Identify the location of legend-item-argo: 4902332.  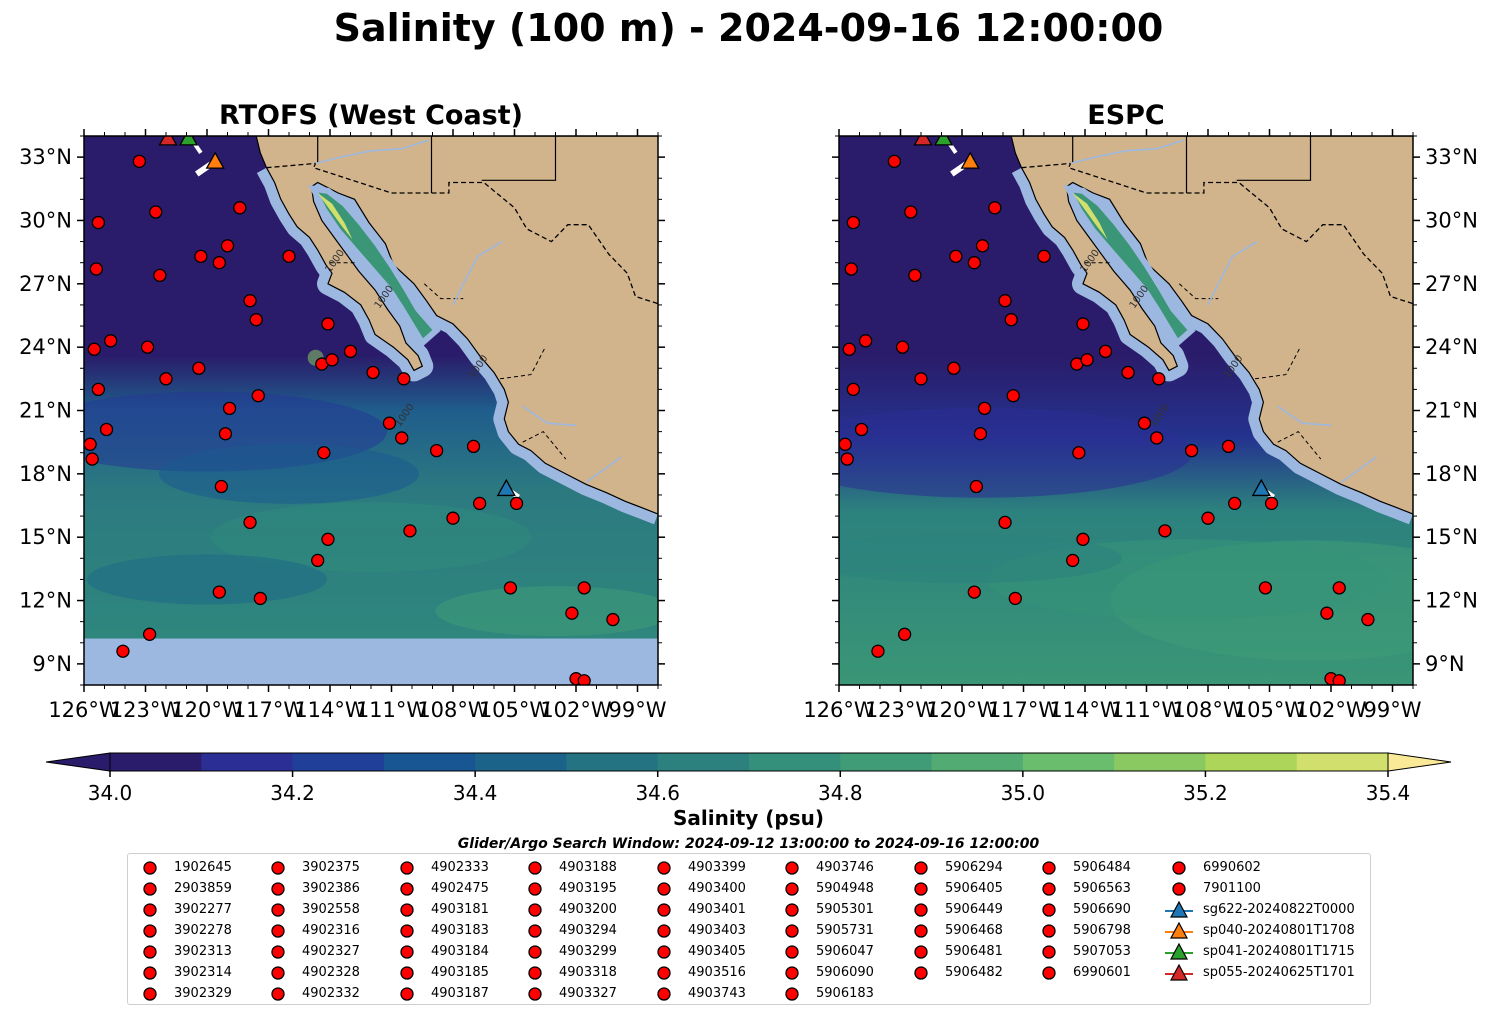
(312, 993).